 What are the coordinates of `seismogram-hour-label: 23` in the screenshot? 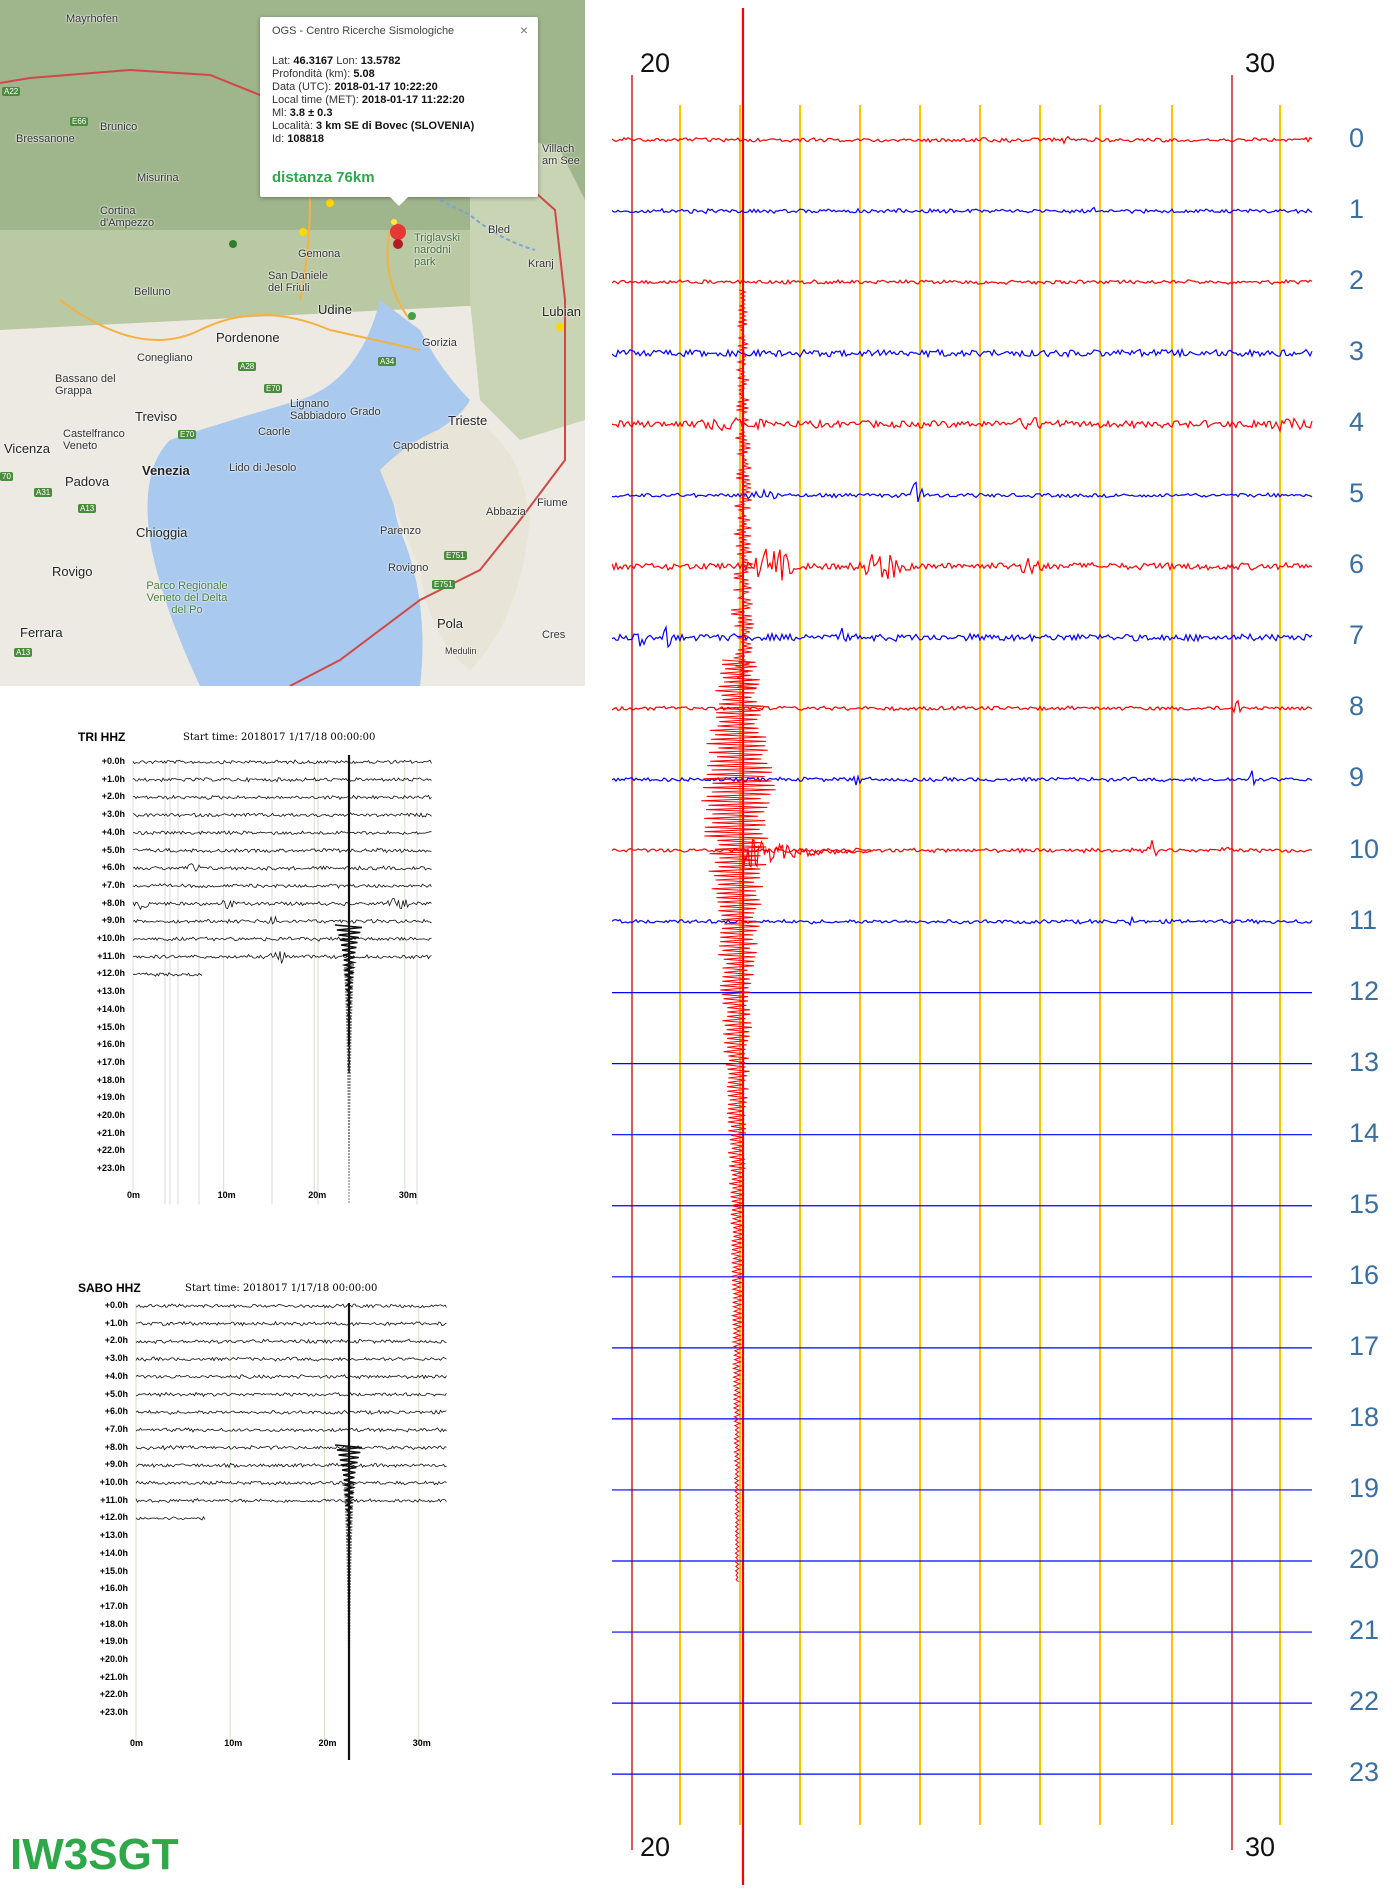 It's located at (1364, 1772).